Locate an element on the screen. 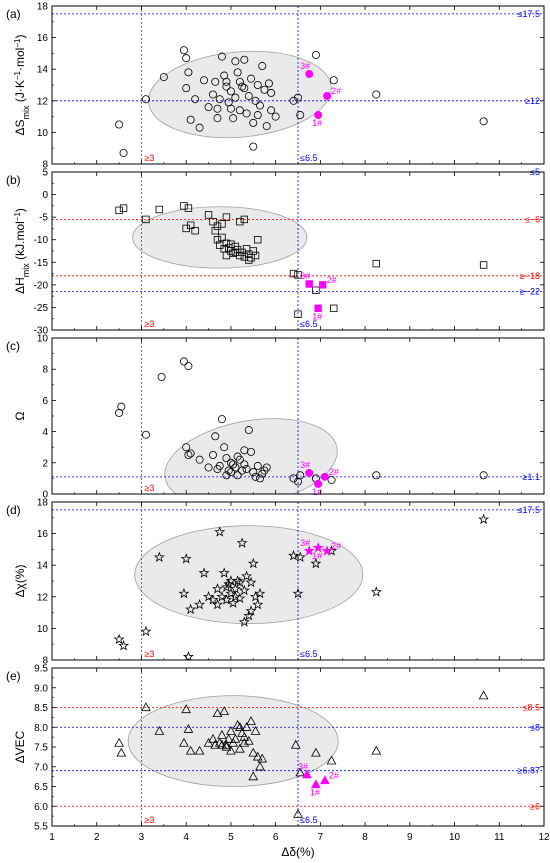 The height and width of the screenshot is (863, 550). cluster-ellipse is located at coordinates (240, 94).